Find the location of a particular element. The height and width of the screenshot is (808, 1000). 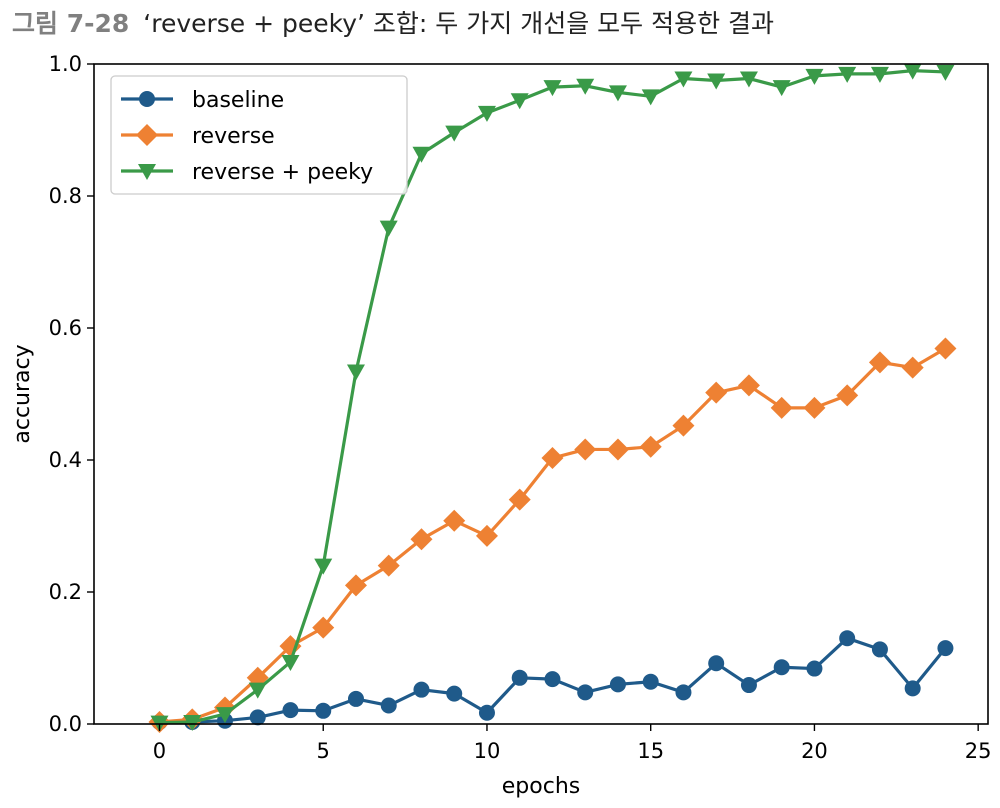

y-tick-label: 0.8 is located at coordinates (65, 196).